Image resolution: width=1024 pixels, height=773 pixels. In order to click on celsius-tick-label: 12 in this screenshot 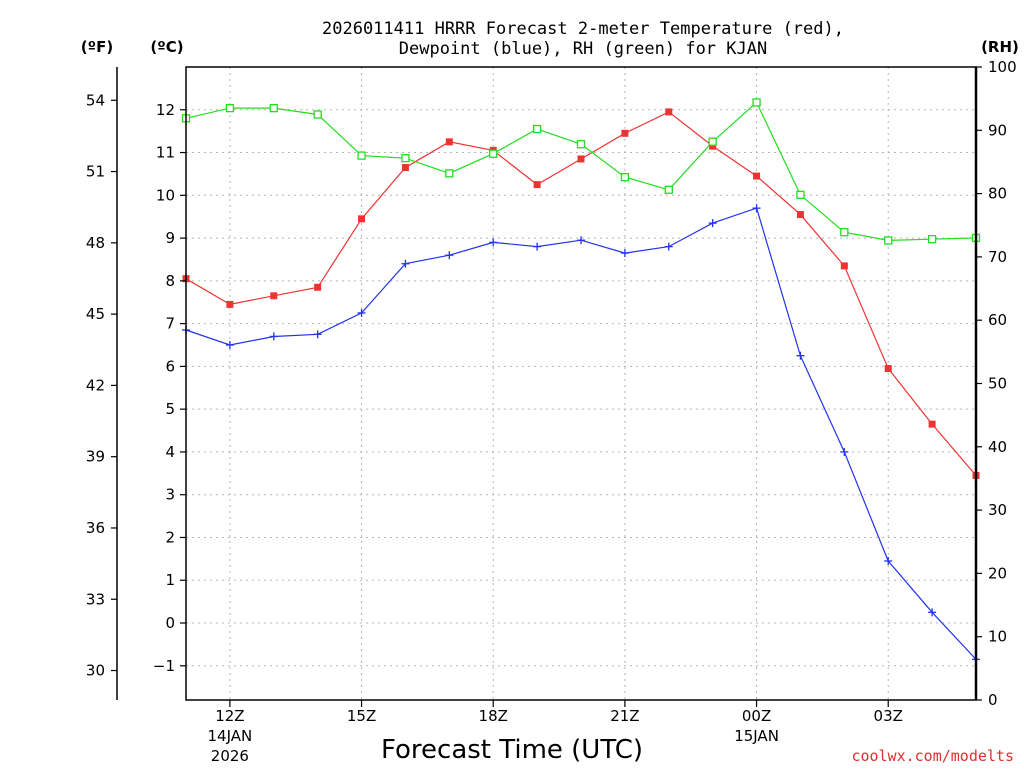, I will do `click(165, 110)`.